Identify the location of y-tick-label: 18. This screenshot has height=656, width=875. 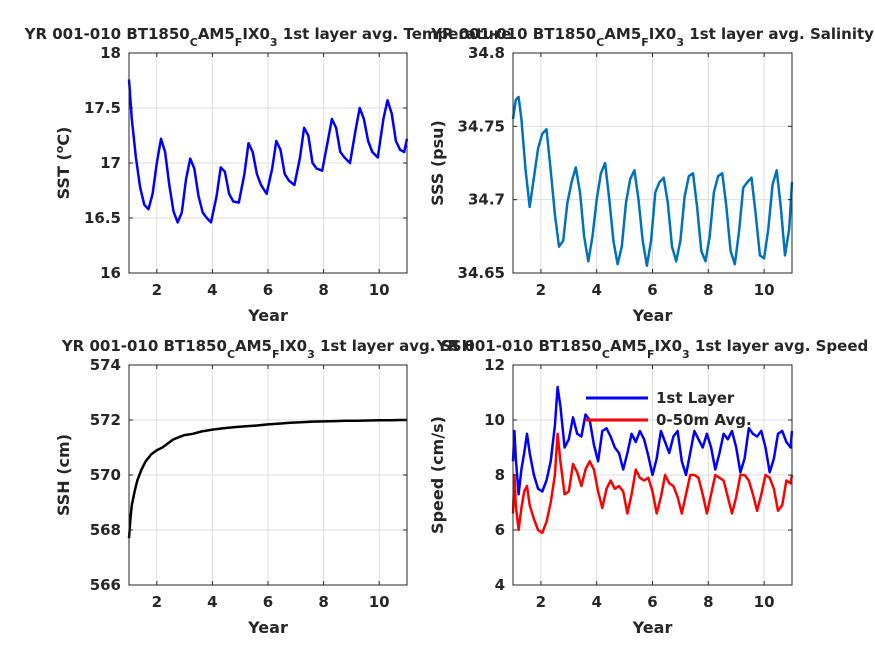
(110, 53).